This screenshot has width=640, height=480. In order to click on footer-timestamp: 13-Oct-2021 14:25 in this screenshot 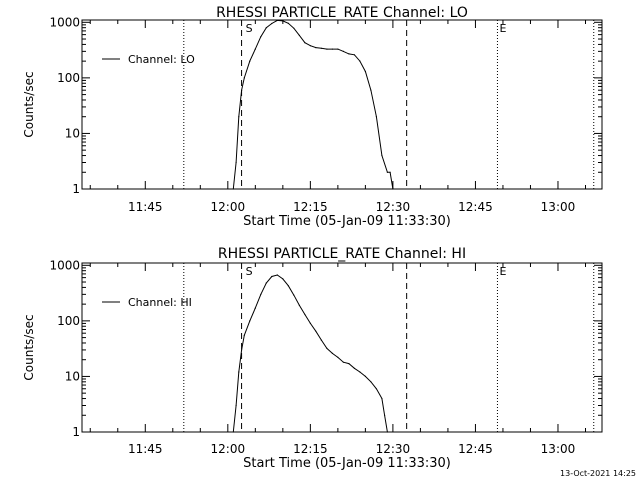, I will do `click(598, 473)`.